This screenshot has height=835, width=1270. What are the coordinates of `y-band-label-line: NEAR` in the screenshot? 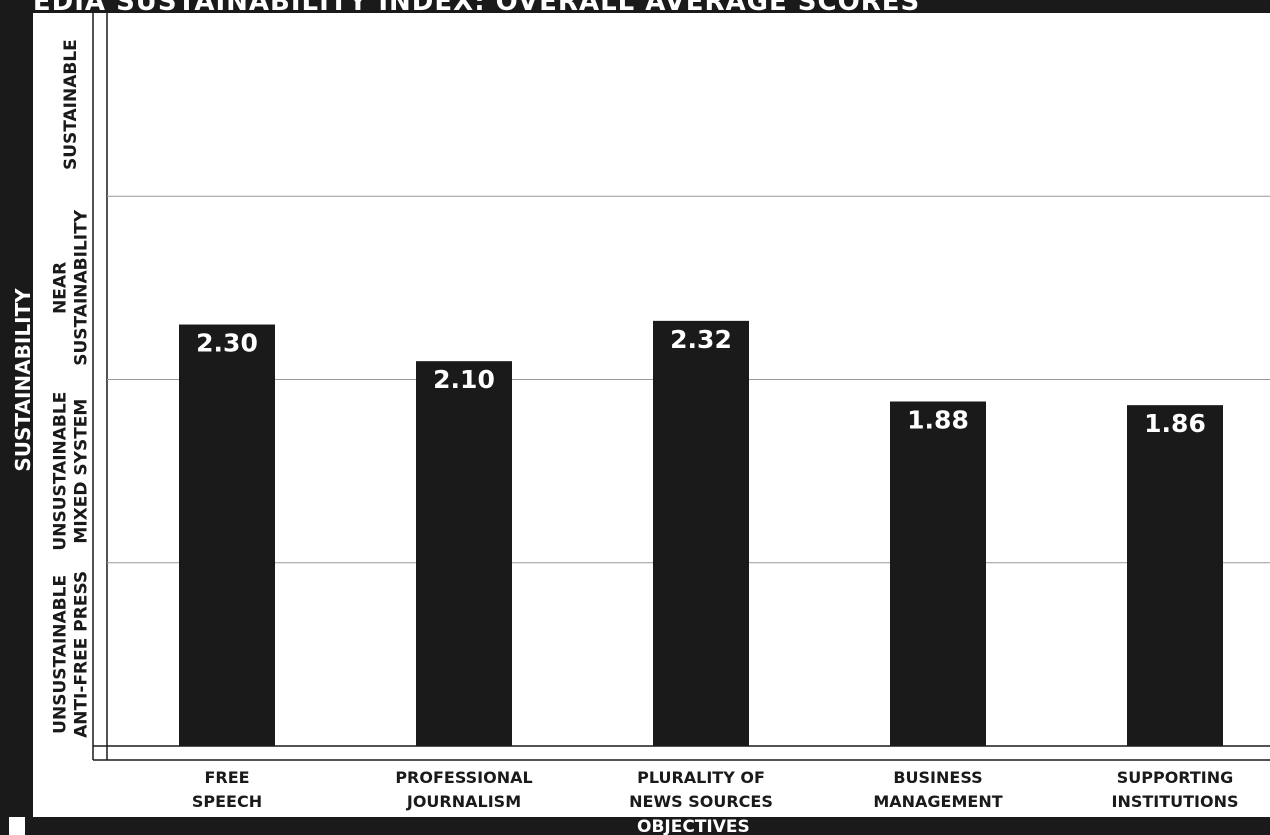 It's located at (61, 288).